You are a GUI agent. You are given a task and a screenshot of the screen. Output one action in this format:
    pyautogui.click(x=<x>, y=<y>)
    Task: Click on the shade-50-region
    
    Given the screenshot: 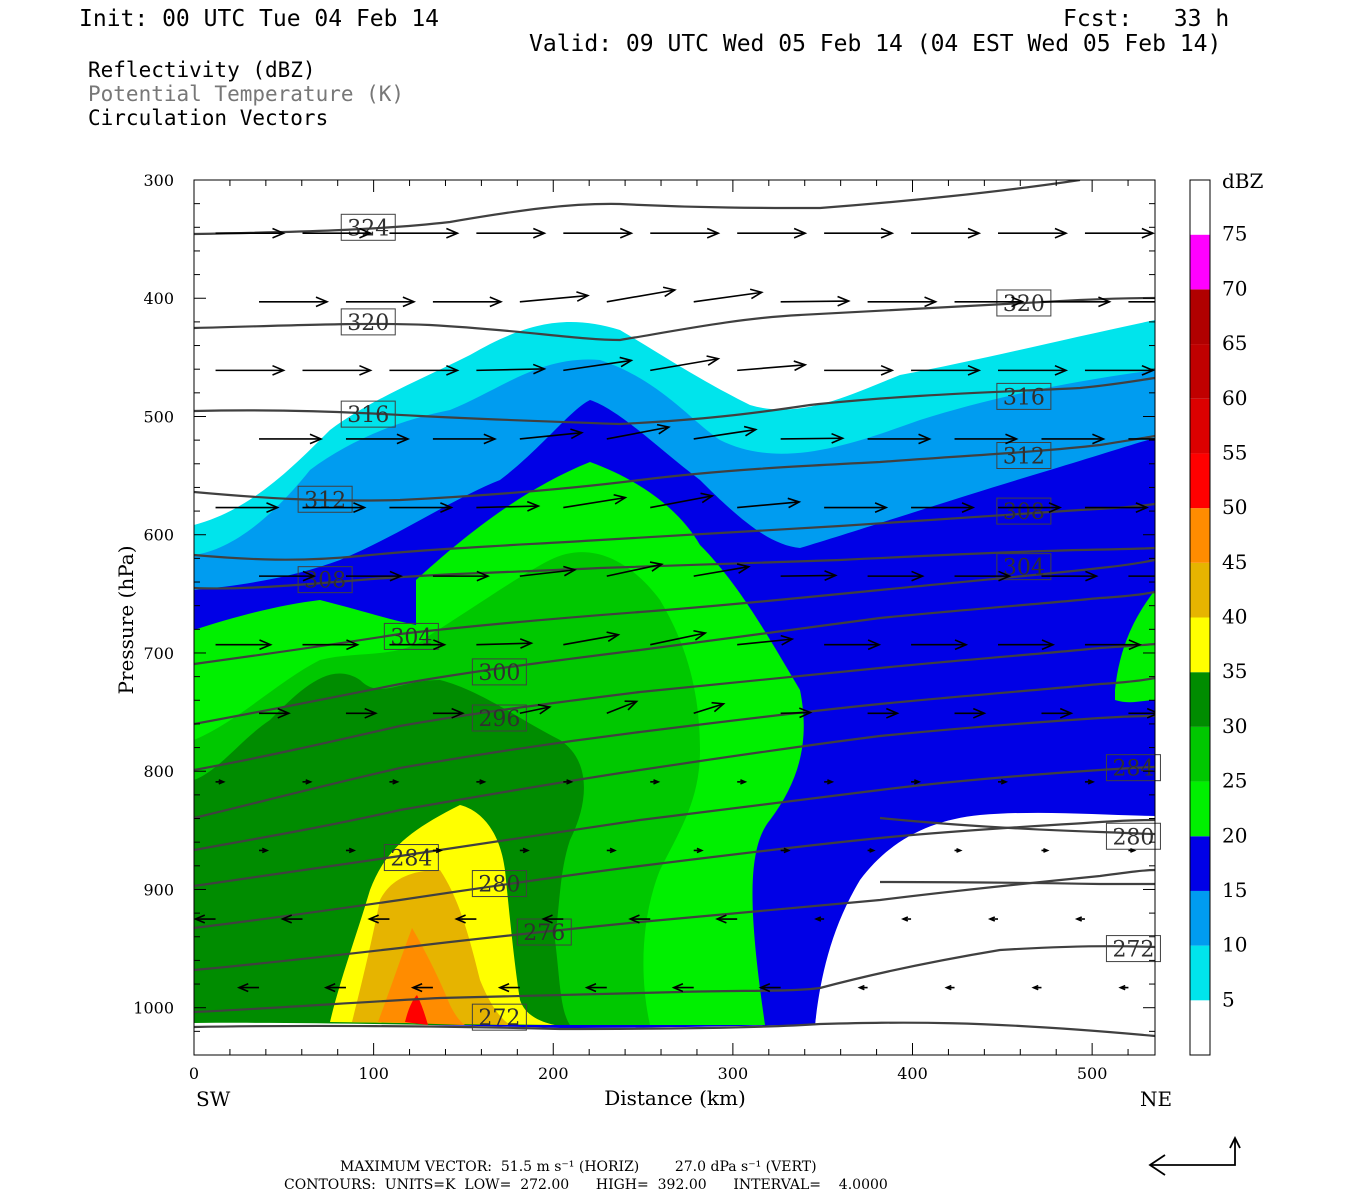 What is the action you would take?
    pyautogui.click(x=416, y=1010)
    